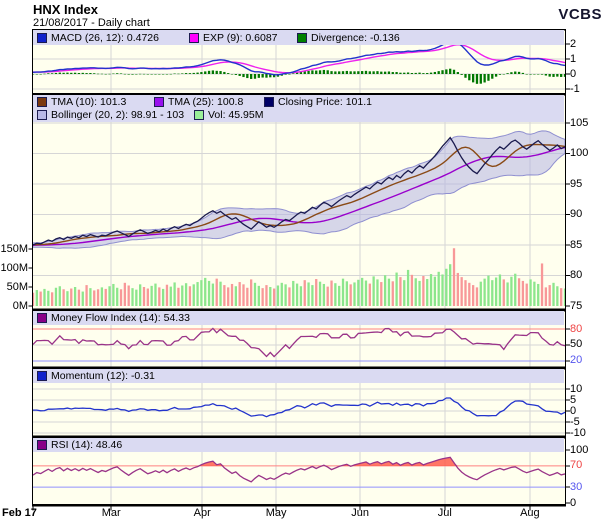 The width and height of the screenshot is (610, 530). I want to click on divergence-swatch, so click(302, 37).